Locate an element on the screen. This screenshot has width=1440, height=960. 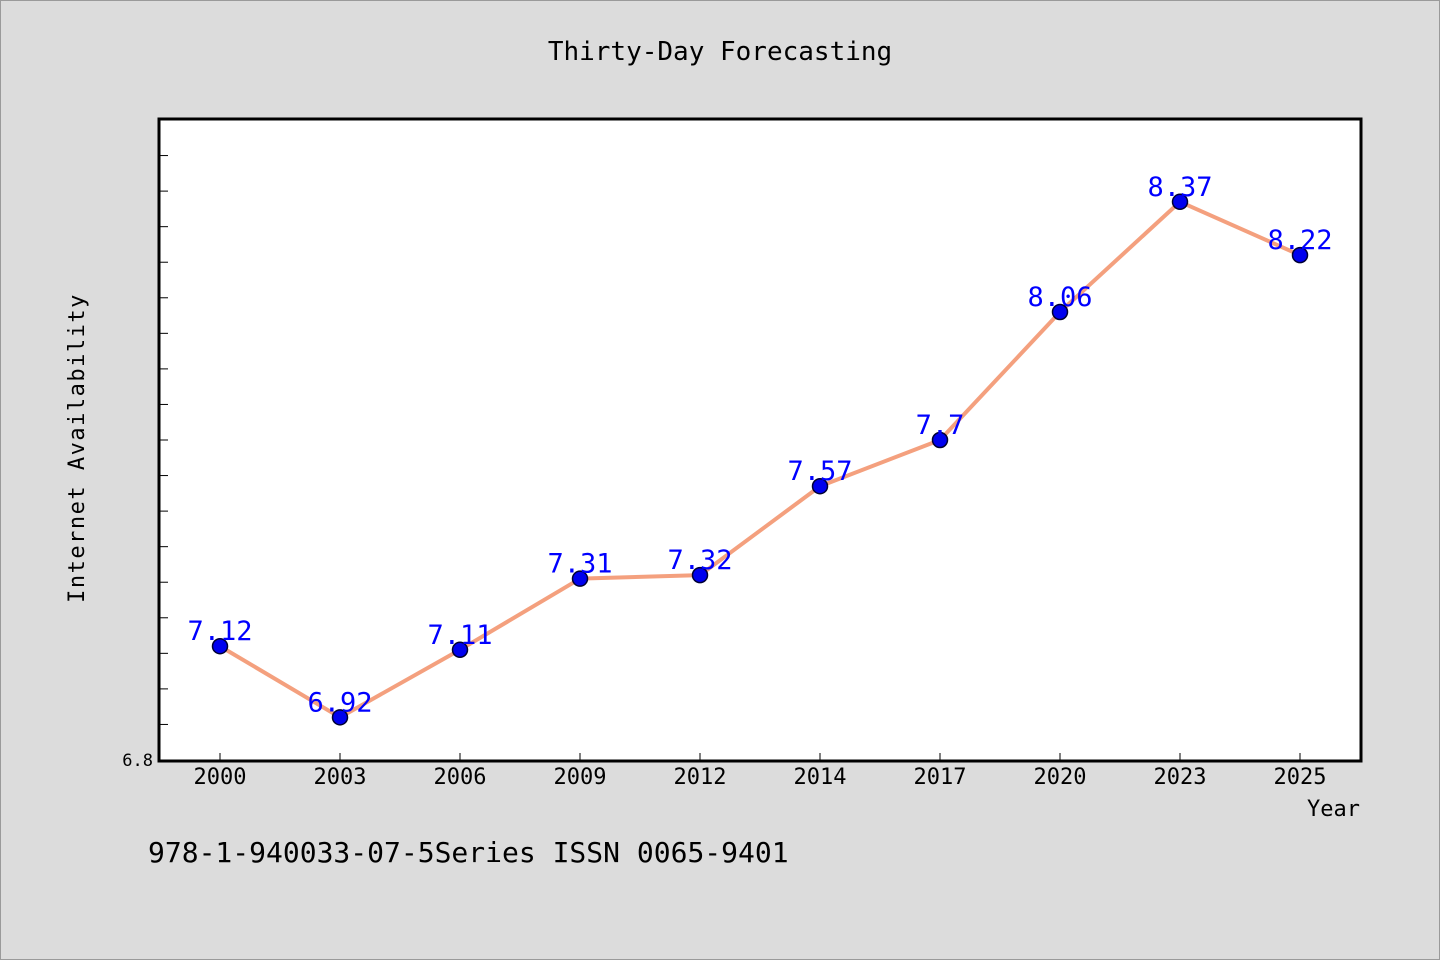
x-axis-ticks is located at coordinates (760, 756).